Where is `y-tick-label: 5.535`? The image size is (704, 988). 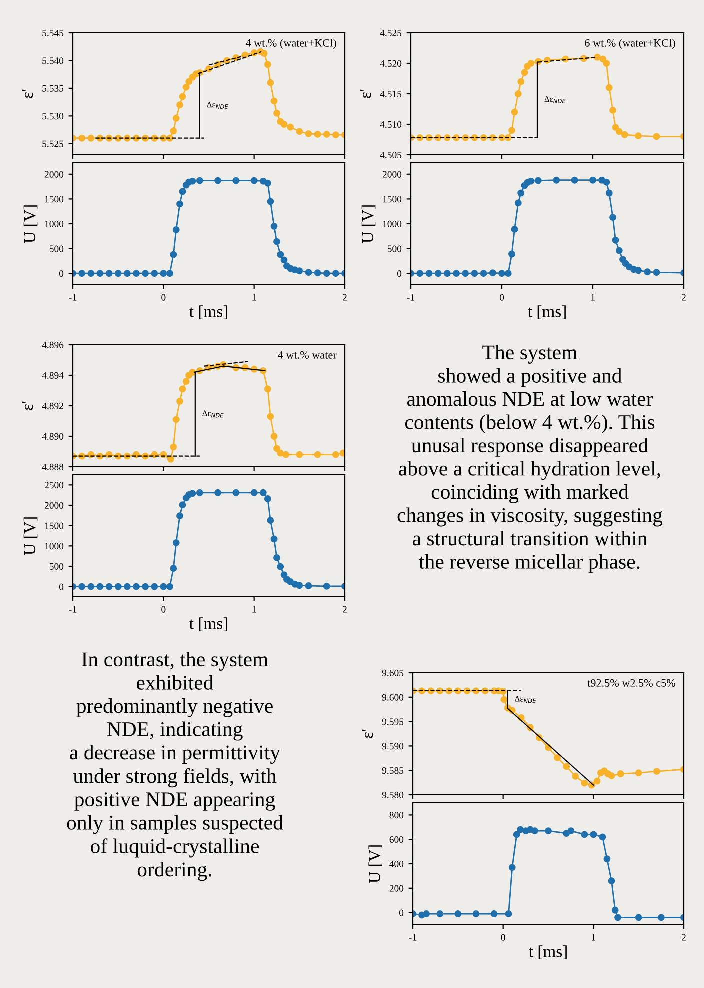
y-tick-label: 5.535 is located at coordinates (53, 88).